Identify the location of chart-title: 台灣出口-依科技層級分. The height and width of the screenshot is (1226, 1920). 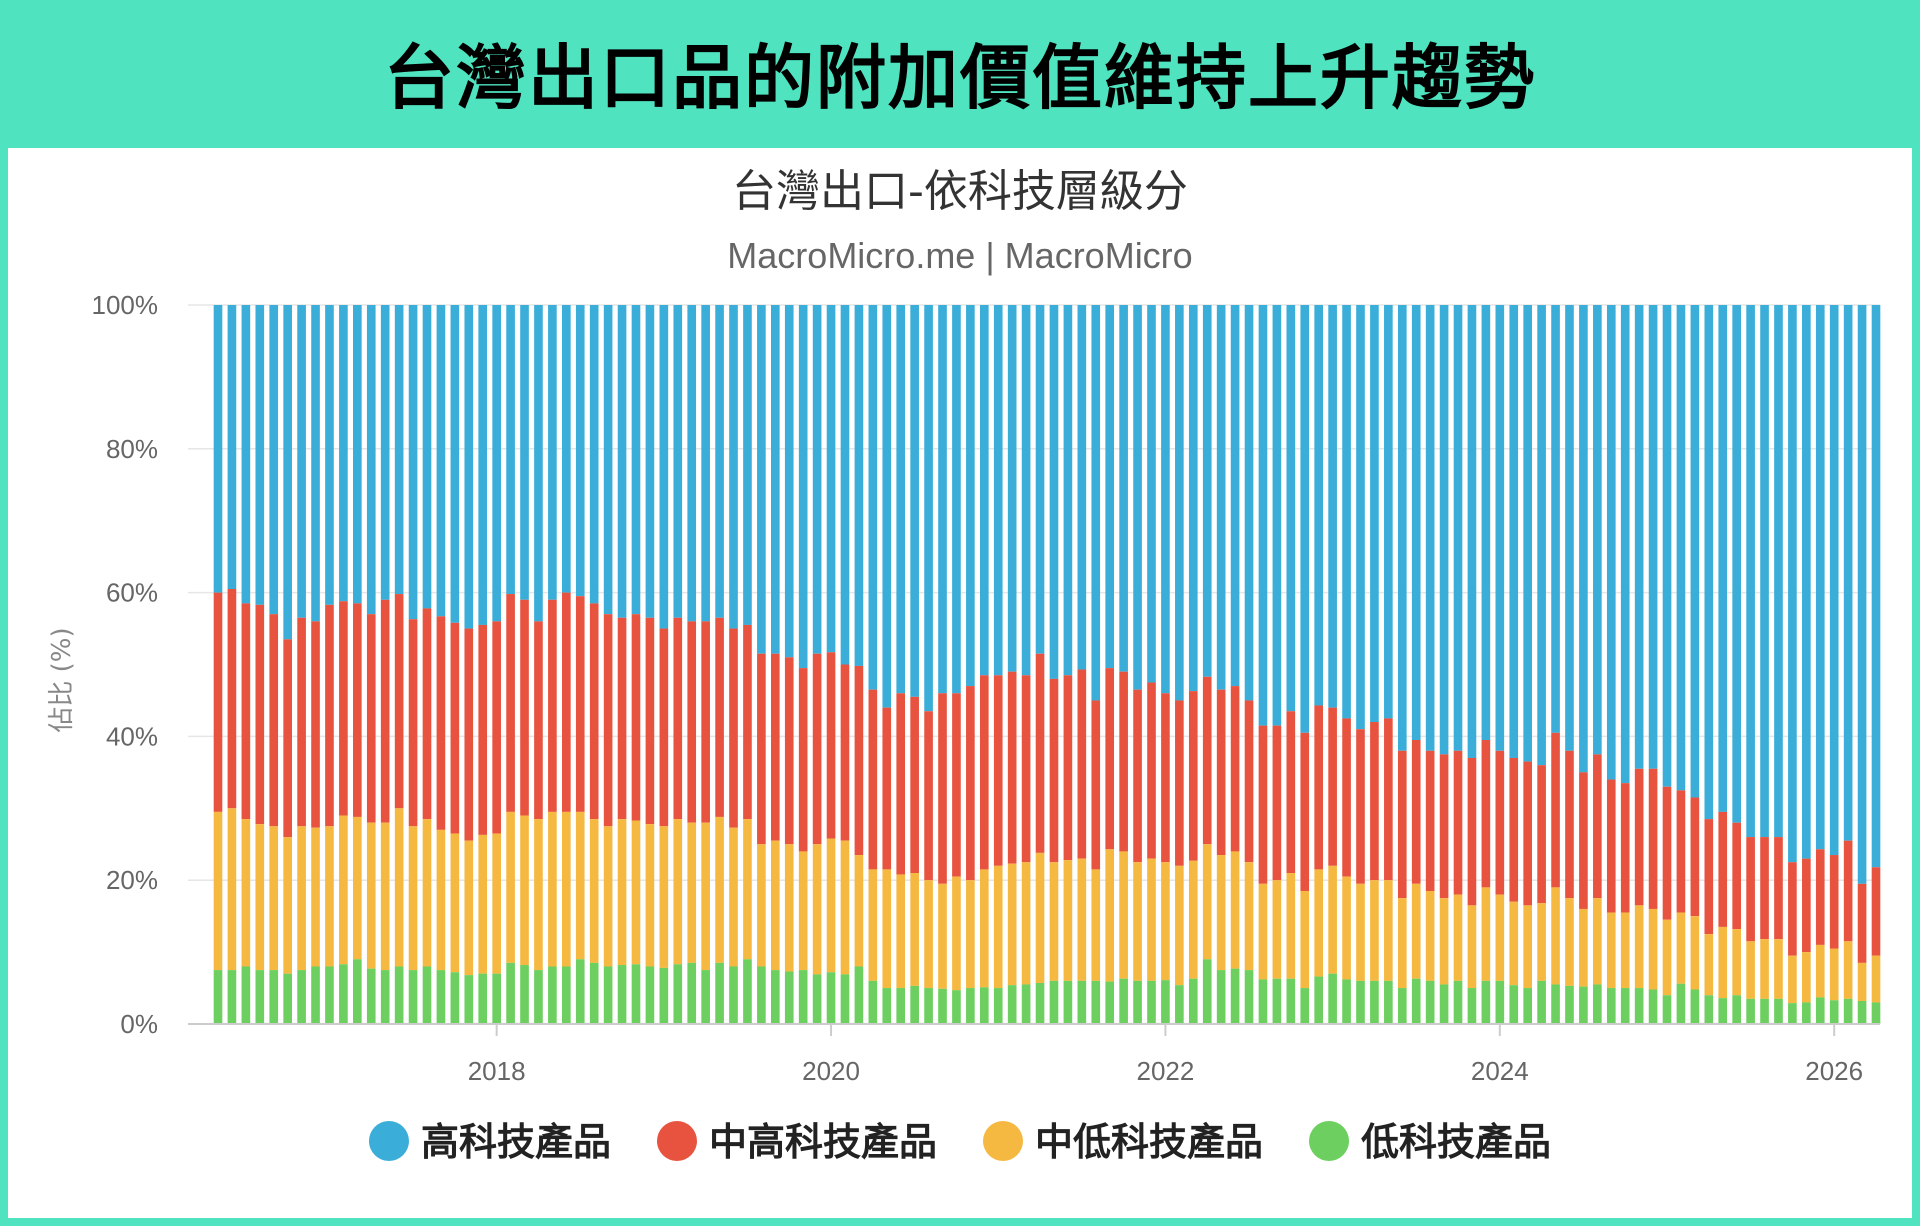
(960, 191).